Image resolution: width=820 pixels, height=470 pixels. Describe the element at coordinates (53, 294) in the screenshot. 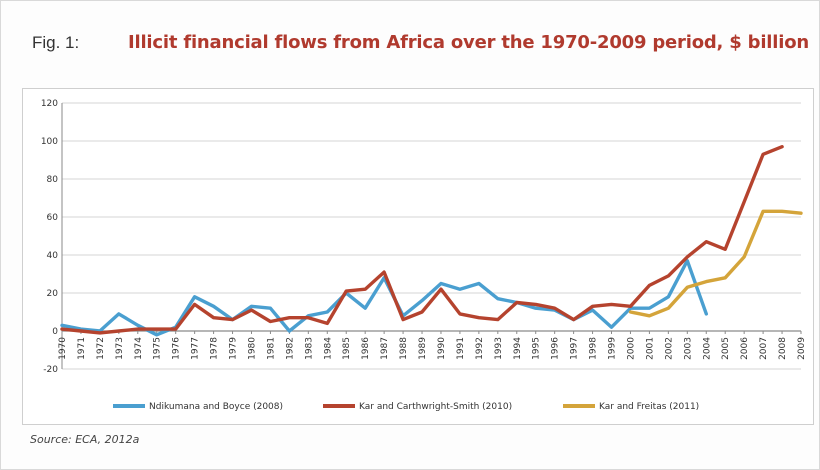

I see `y-tick-label: 20` at that location.